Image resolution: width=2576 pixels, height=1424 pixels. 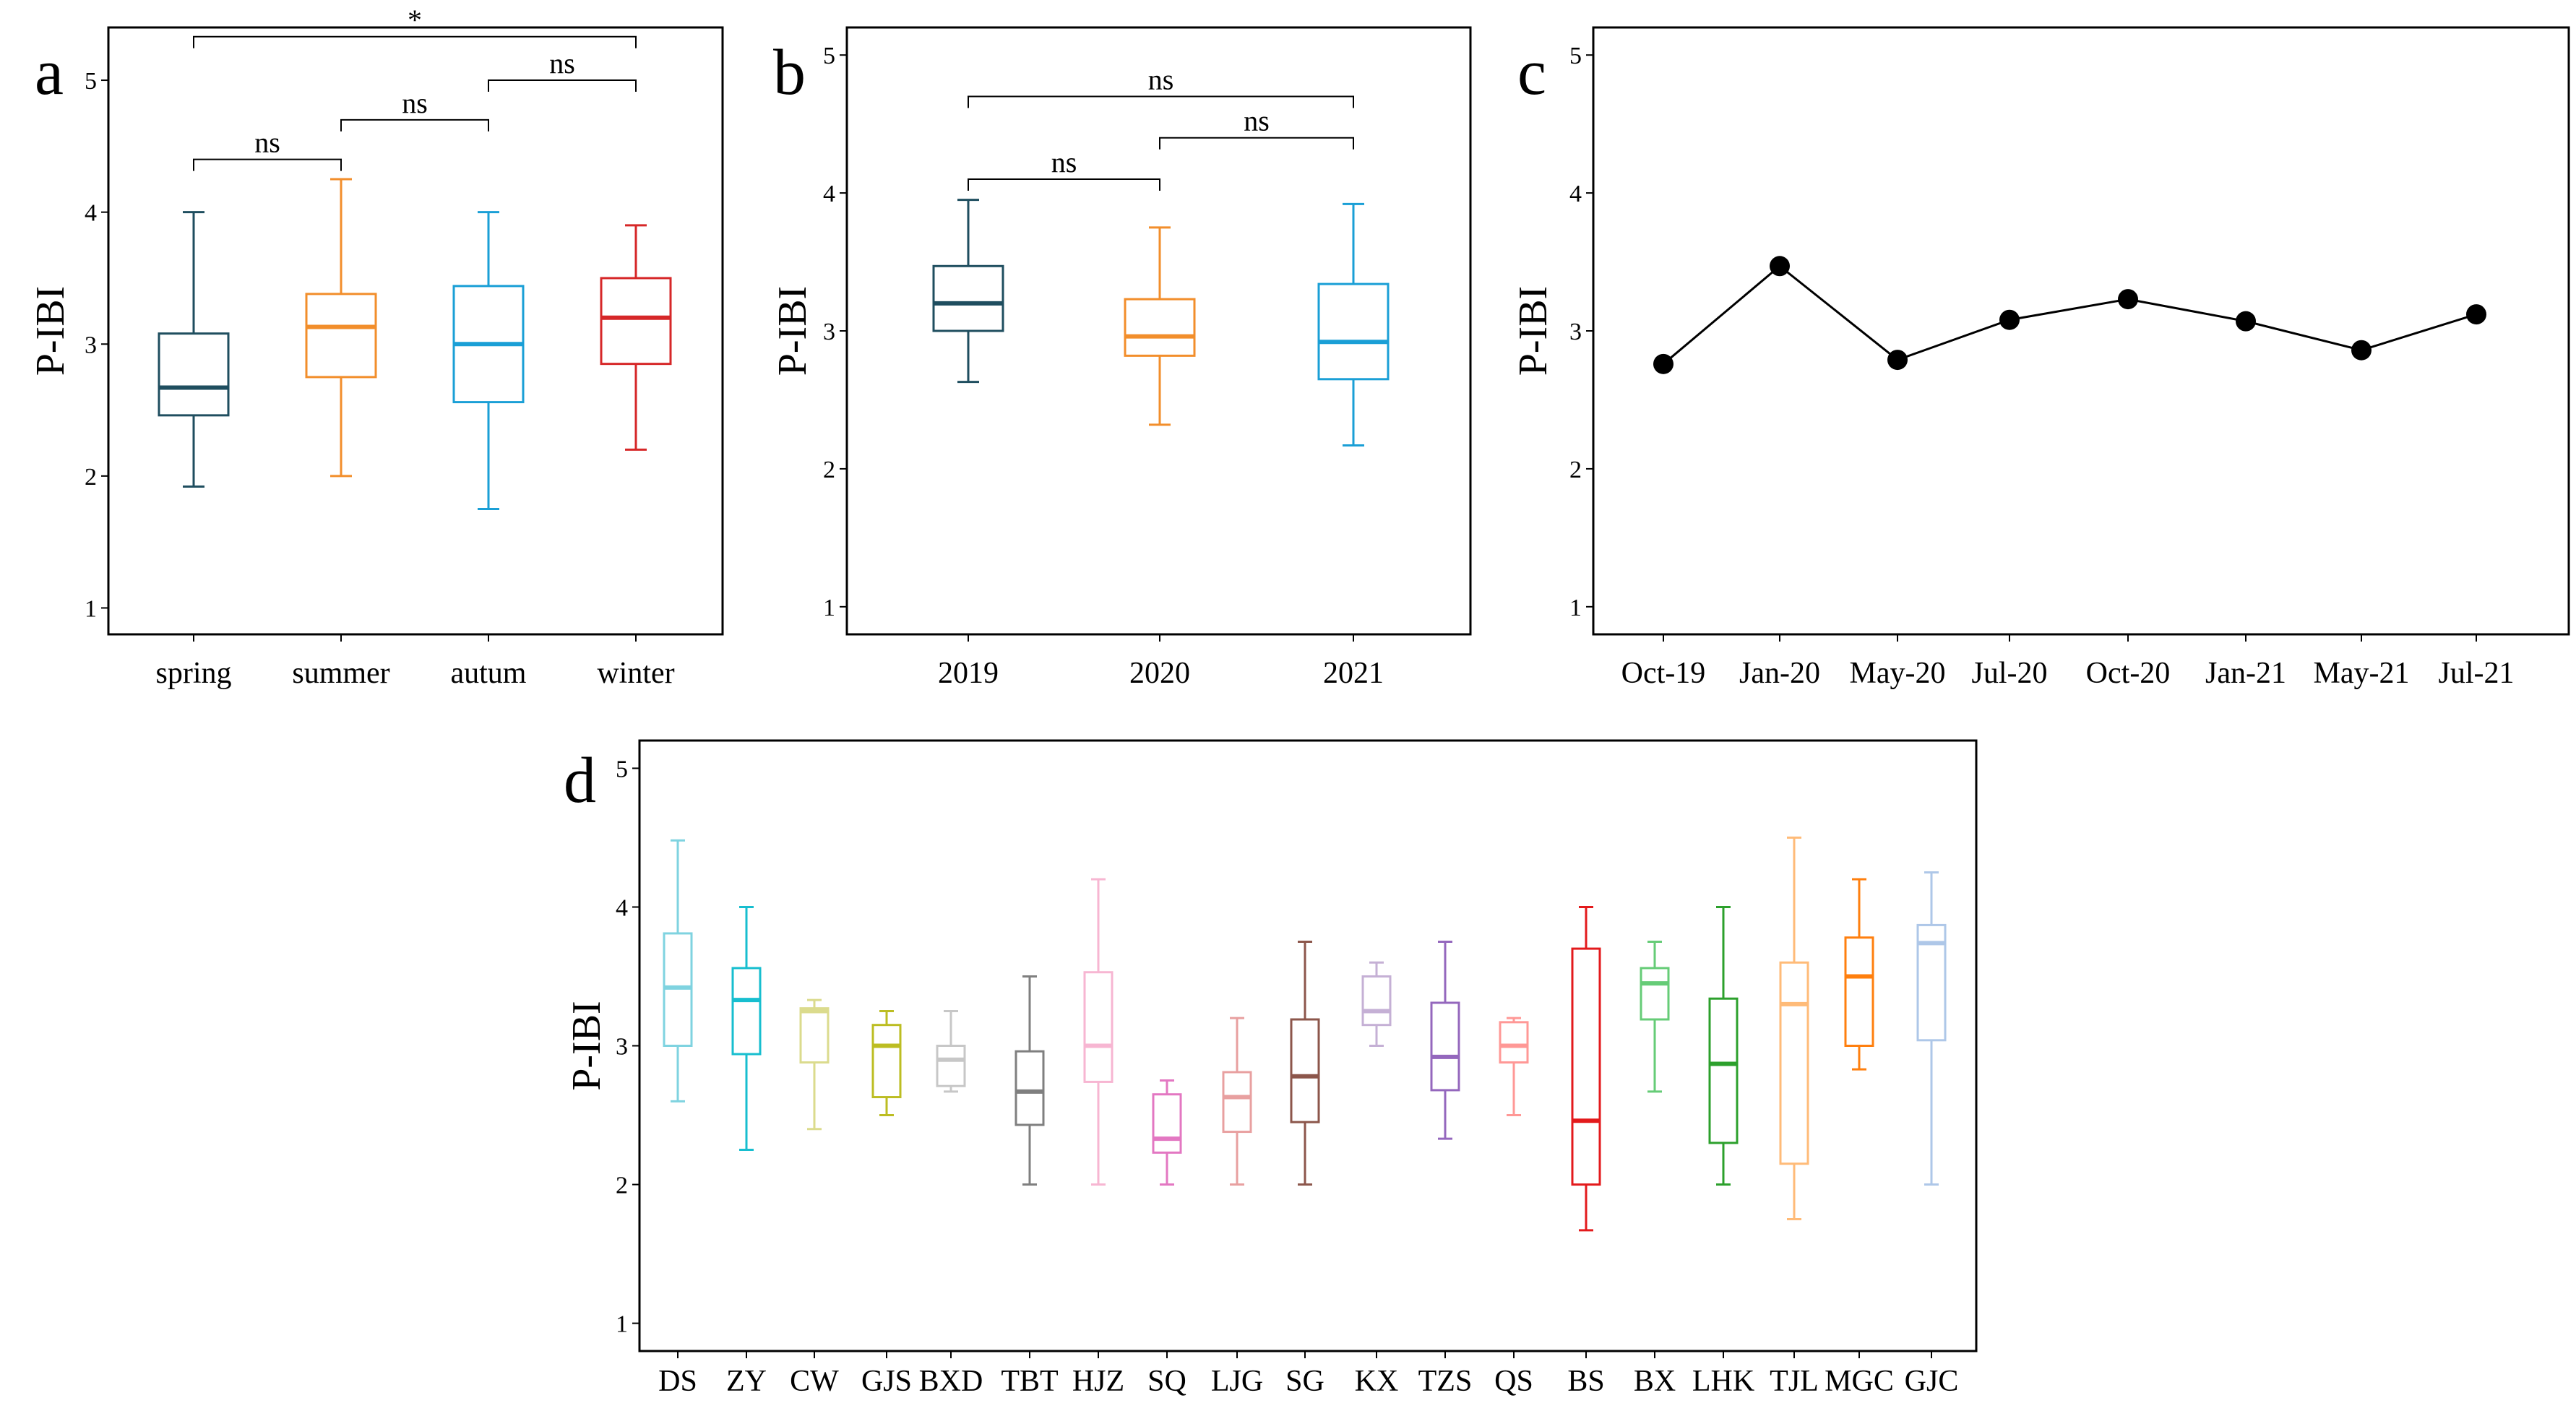 What do you see at coordinates (1513, 1381) in the screenshot?
I see `x-tick-label: QS` at bounding box center [1513, 1381].